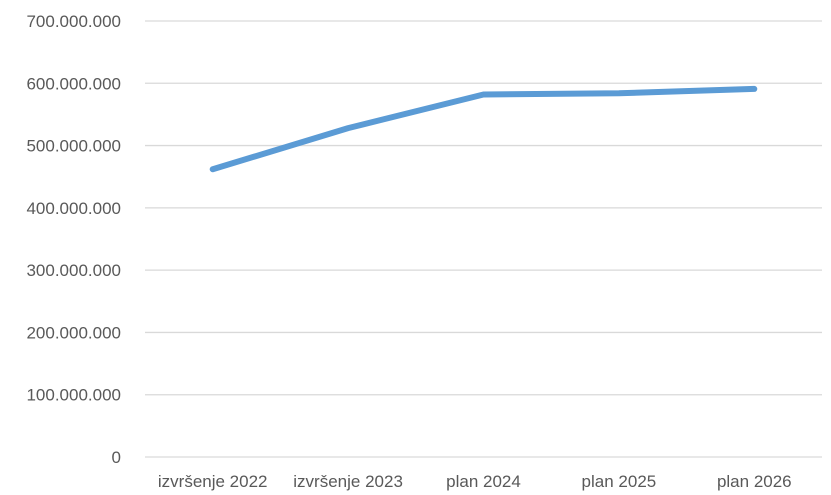  What do you see at coordinates (73, 21) in the screenshot?
I see `y-tick-label: 700.000.000` at bounding box center [73, 21].